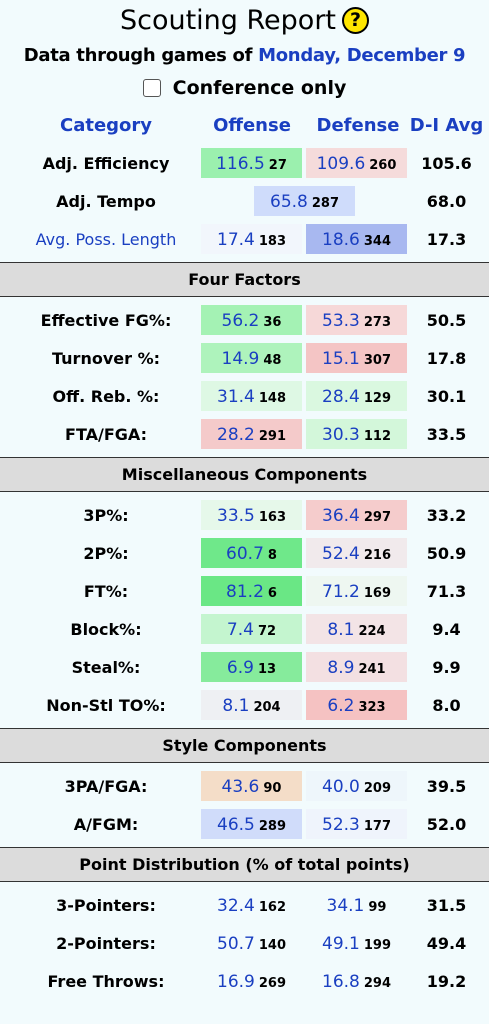  Describe the element at coordinates (362, 55) in the screenshot. I see `subtitle-date-link: Monday, December 9` at that location.